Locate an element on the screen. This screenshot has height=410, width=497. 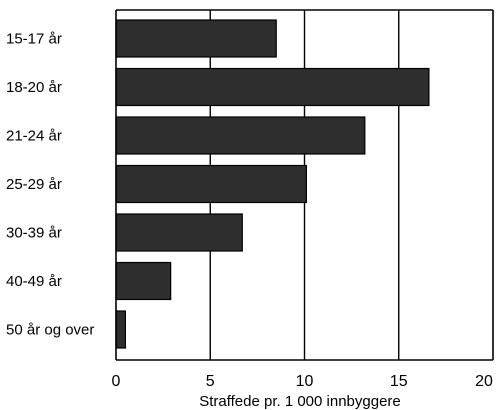
x-tick-label-0: 0 is located at coordinates (116, 381).